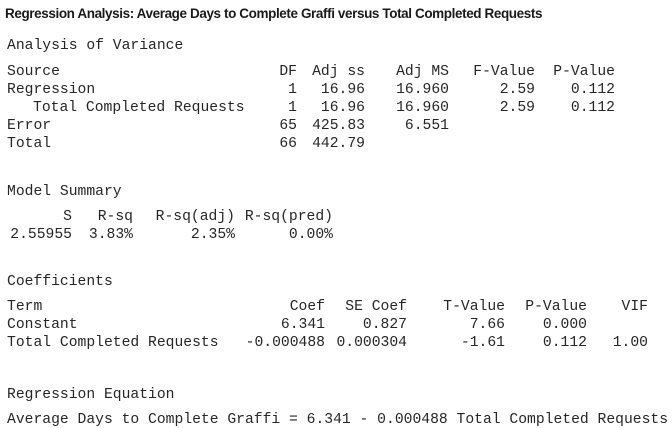 Image resolution: width=672 pixels, height=428 pixels. Describe the element at coordinates (327, 307) in the screenshot. I see `coefficients-header-row: Term Coef SE Coef T-Value P-Value VIF` at that location.